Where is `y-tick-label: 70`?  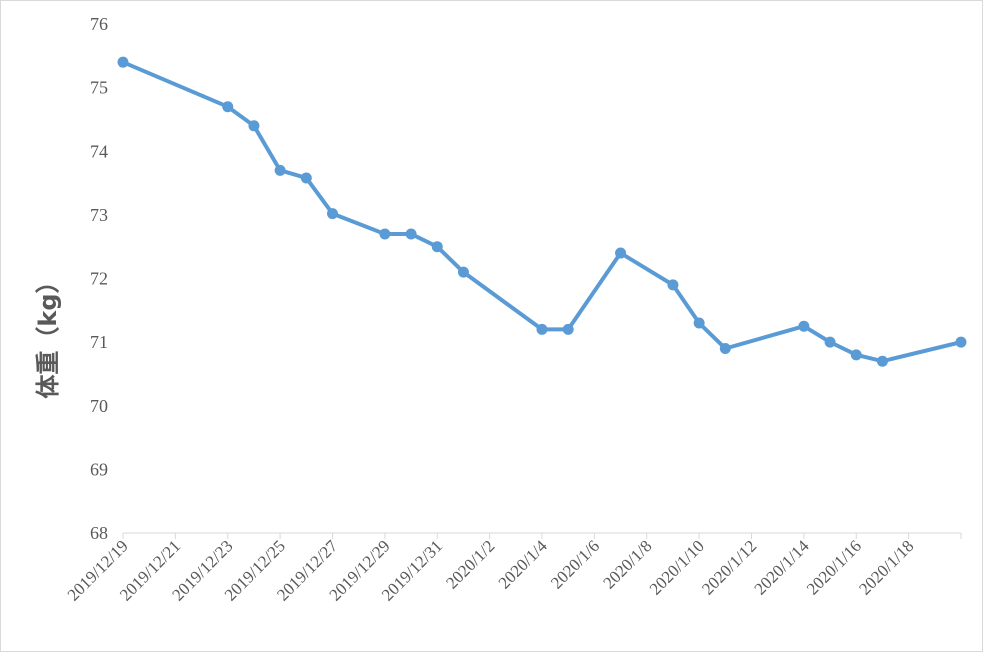
y-tick-label: 70 is located at coordinates (99, 406).